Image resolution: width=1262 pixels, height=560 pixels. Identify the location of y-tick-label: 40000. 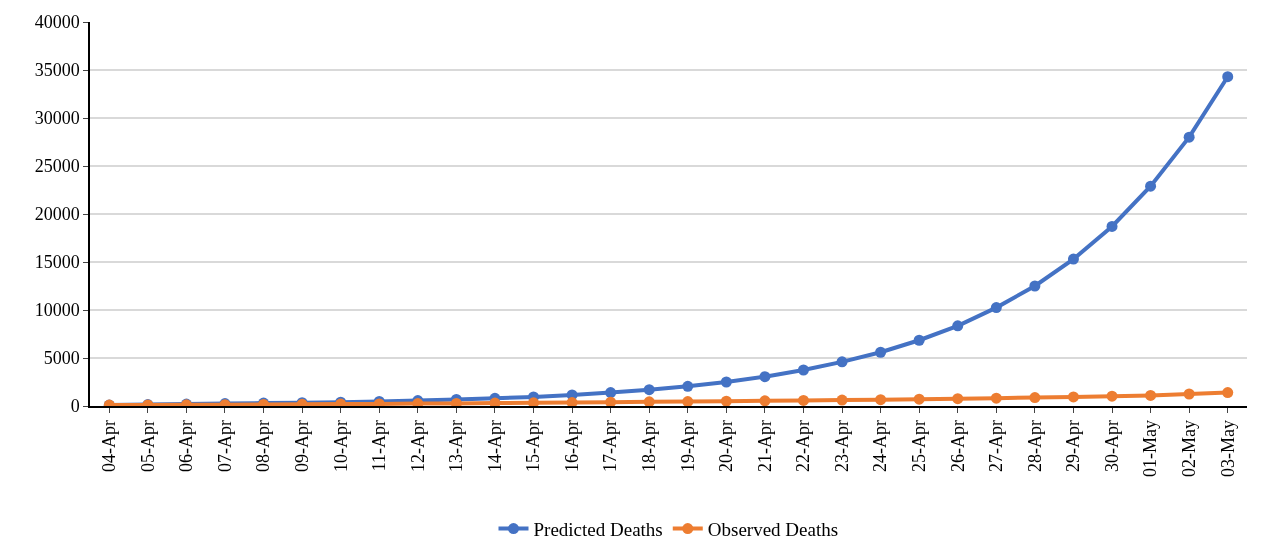
(57, 22).